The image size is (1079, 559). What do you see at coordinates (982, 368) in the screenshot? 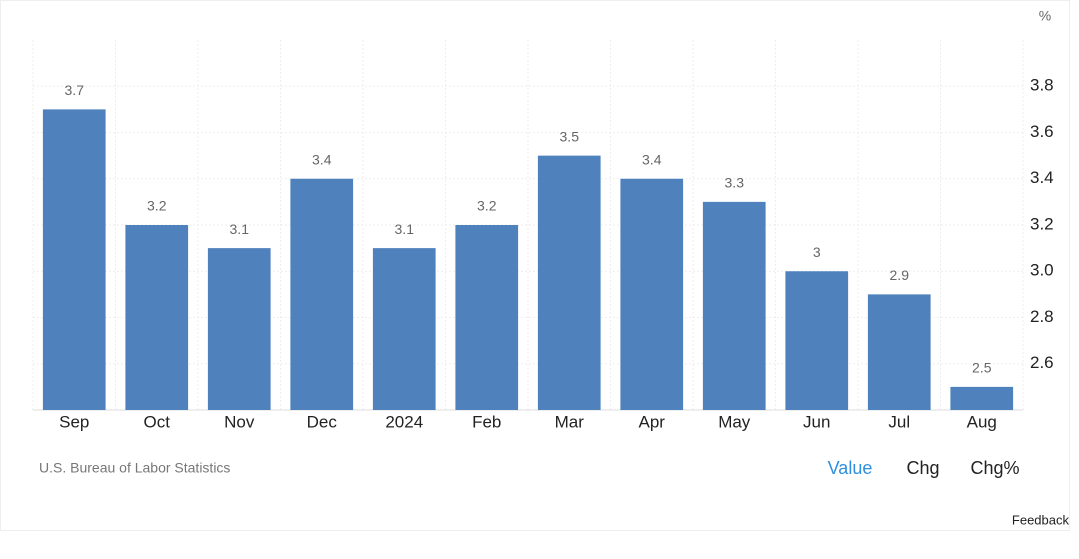
I see `value-label: 2.5` at bounding box center [982, 368].